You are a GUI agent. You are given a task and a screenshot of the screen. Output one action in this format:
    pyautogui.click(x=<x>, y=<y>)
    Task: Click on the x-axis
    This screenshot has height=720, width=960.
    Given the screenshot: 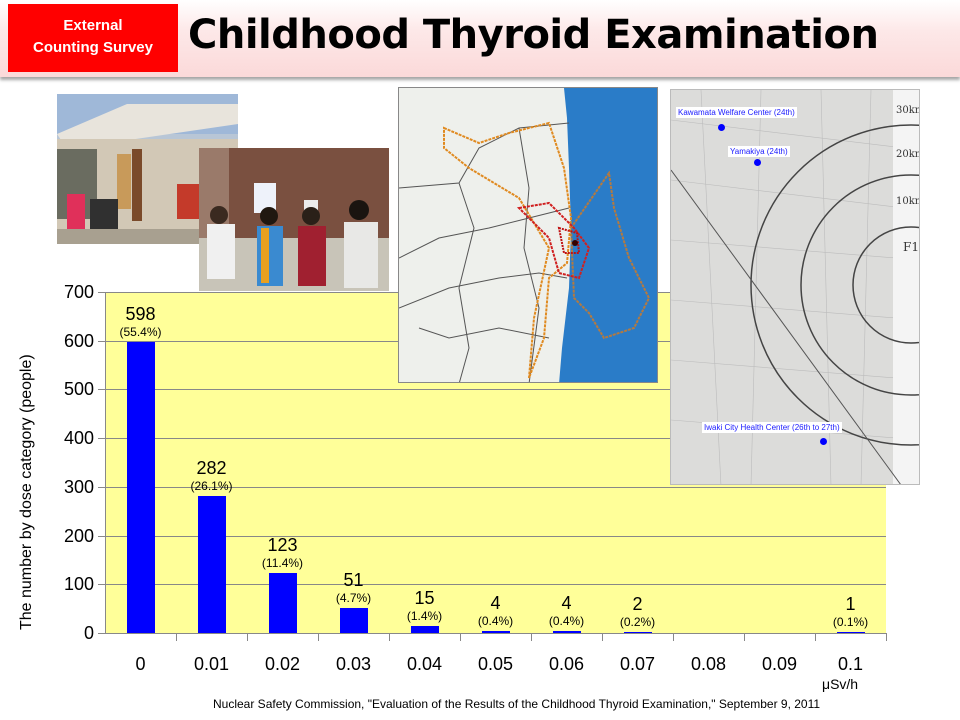 What is the action you would take?
    pyautogui.click(x=495, y=633)
    